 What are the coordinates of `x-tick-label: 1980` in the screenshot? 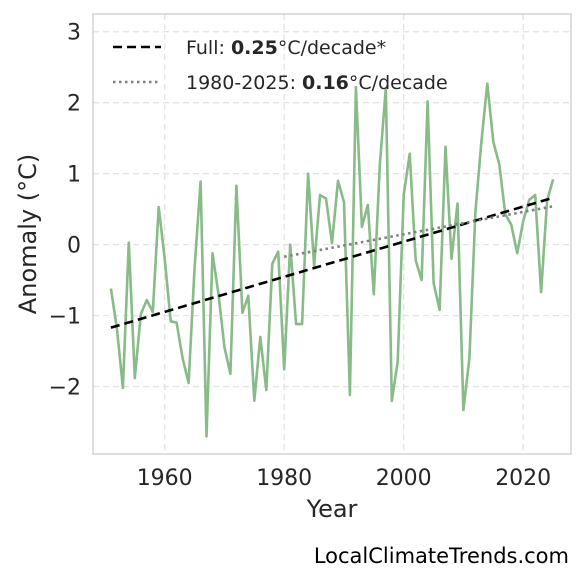 It's located at (284, 478).